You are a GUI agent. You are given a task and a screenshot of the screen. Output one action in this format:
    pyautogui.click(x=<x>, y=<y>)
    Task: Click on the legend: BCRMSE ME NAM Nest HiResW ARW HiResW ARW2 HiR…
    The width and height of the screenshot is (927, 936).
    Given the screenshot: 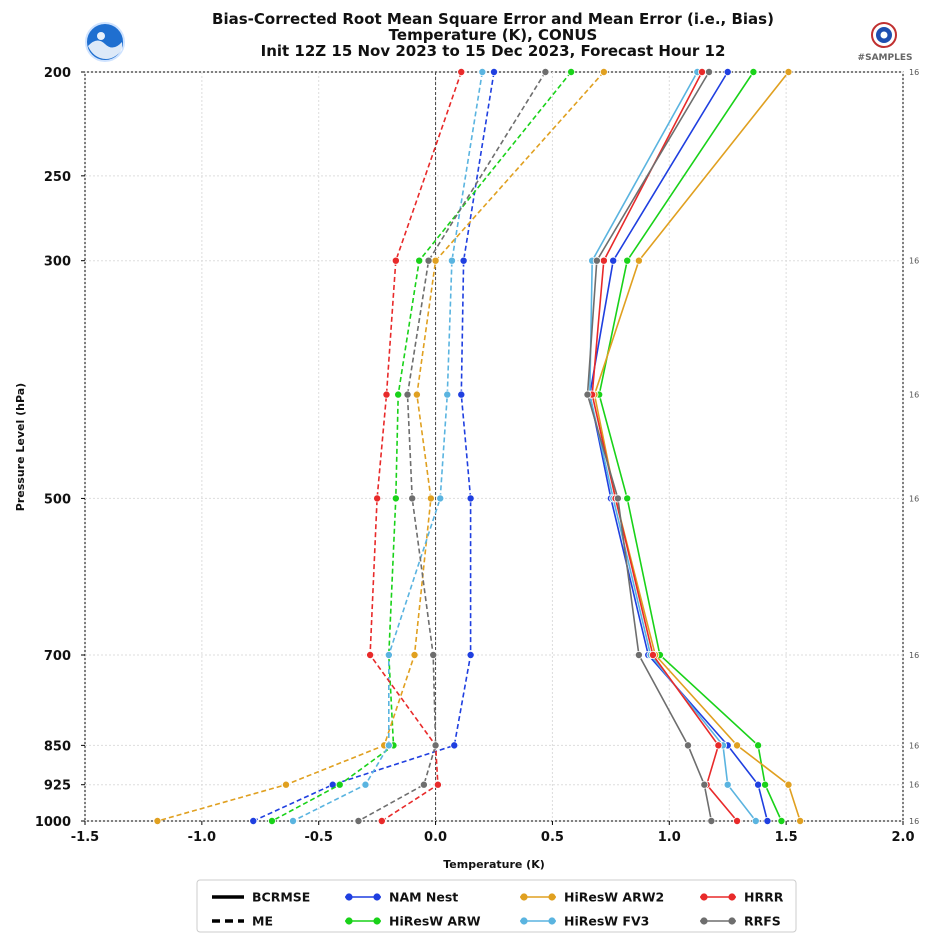 What is the action you would take?
    pyautogui.click(x=496, y=906)
    